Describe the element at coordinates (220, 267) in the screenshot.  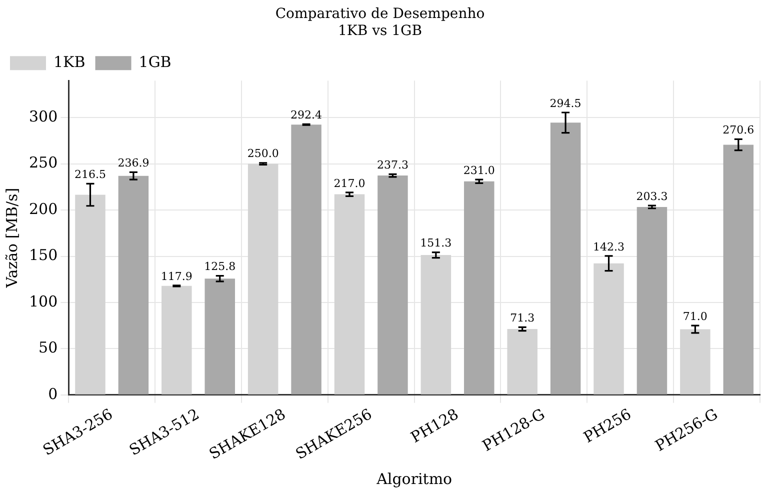
I see `data-label: 125.8` at that location.